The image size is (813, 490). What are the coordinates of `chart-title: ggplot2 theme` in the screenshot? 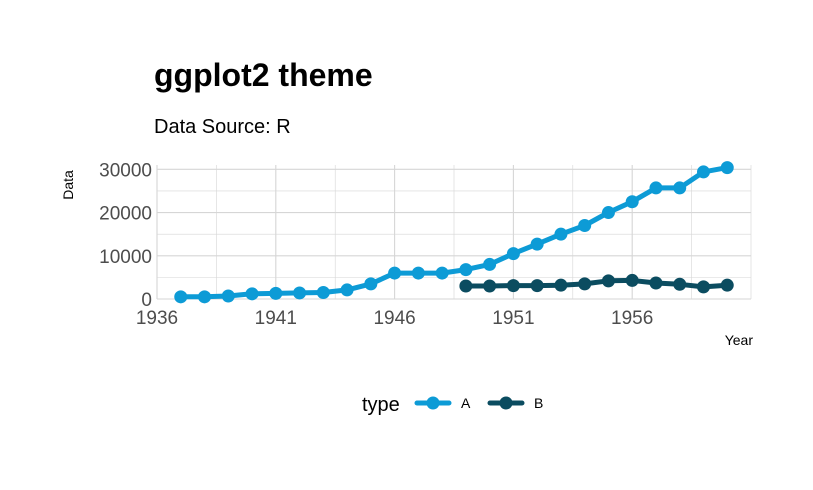 It's located at (263, 75).